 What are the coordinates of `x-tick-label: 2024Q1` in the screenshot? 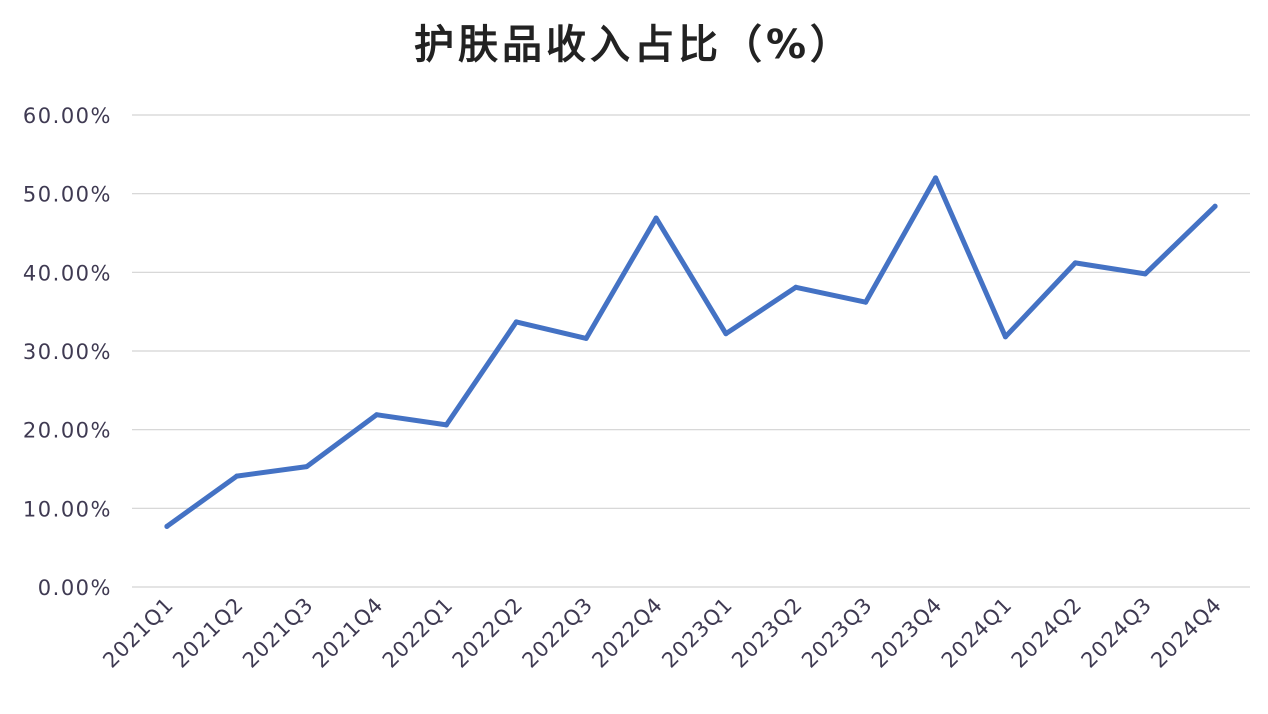 It's located at (977, 633).